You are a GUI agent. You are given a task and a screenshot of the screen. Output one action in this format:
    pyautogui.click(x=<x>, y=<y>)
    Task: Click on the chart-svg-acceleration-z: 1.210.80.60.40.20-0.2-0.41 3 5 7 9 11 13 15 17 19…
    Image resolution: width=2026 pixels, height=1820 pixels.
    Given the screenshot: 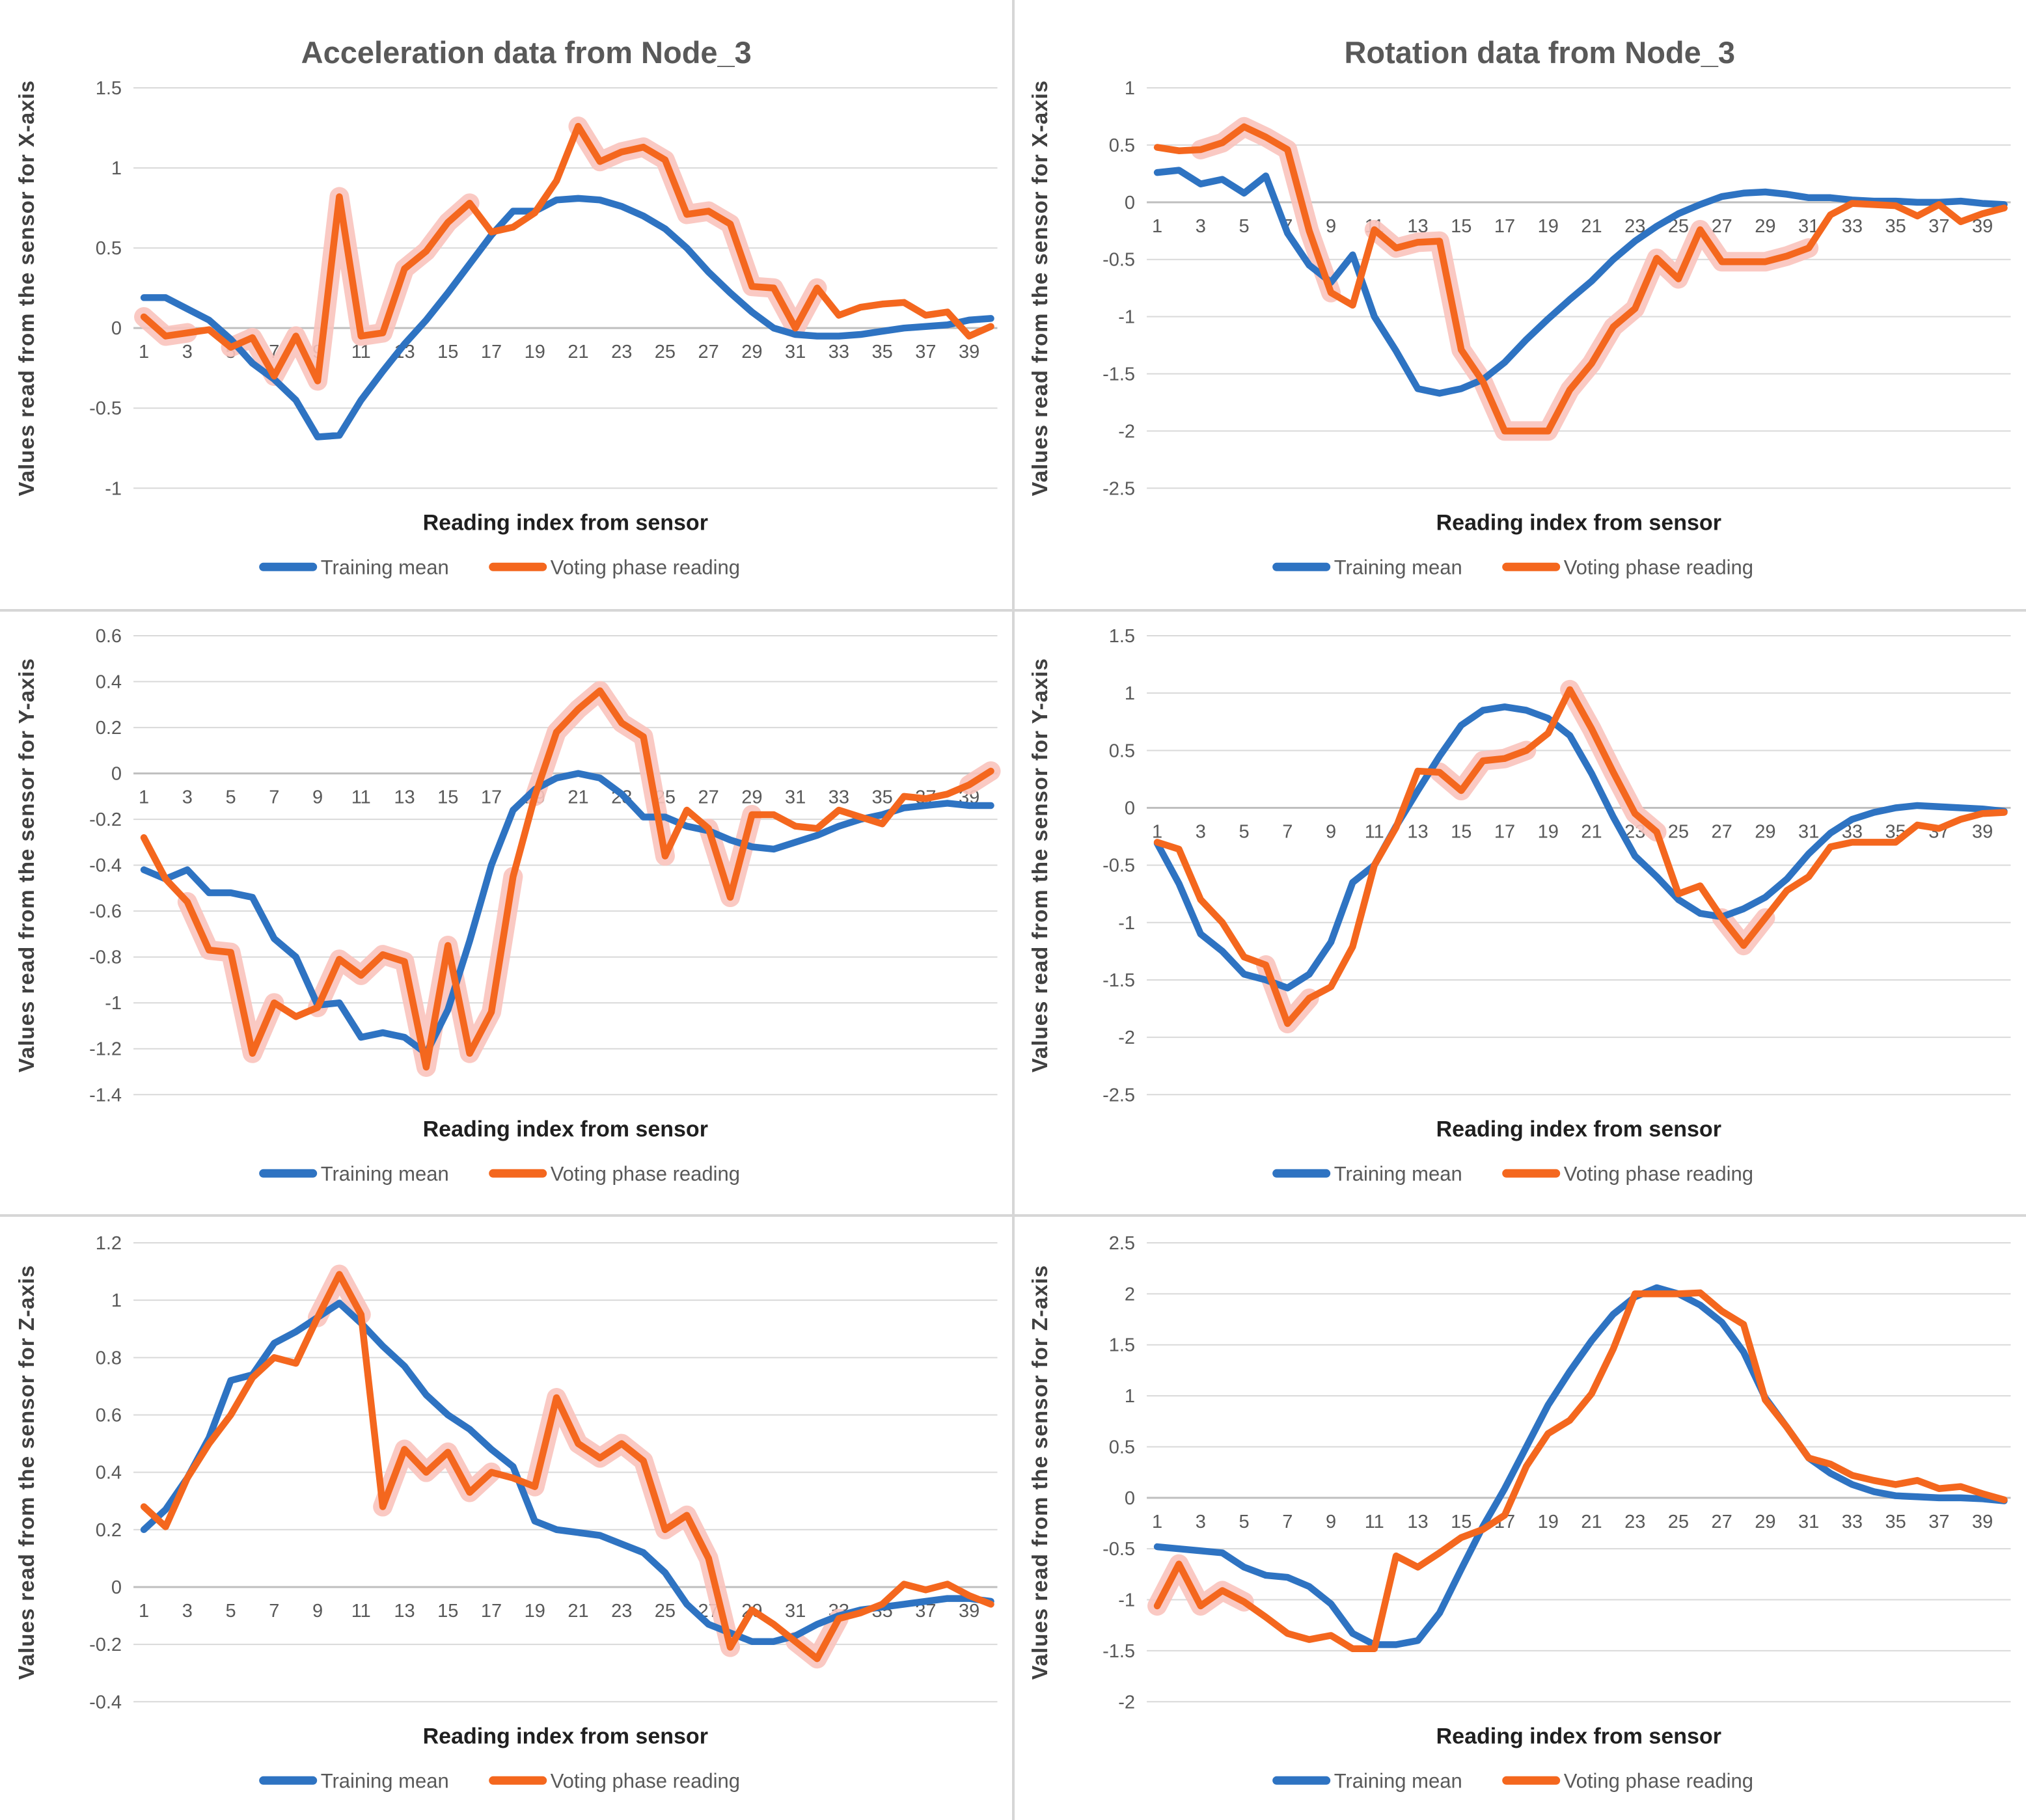 What is the action you would take?
    pyautogui.click(x=506, y=1512)
    